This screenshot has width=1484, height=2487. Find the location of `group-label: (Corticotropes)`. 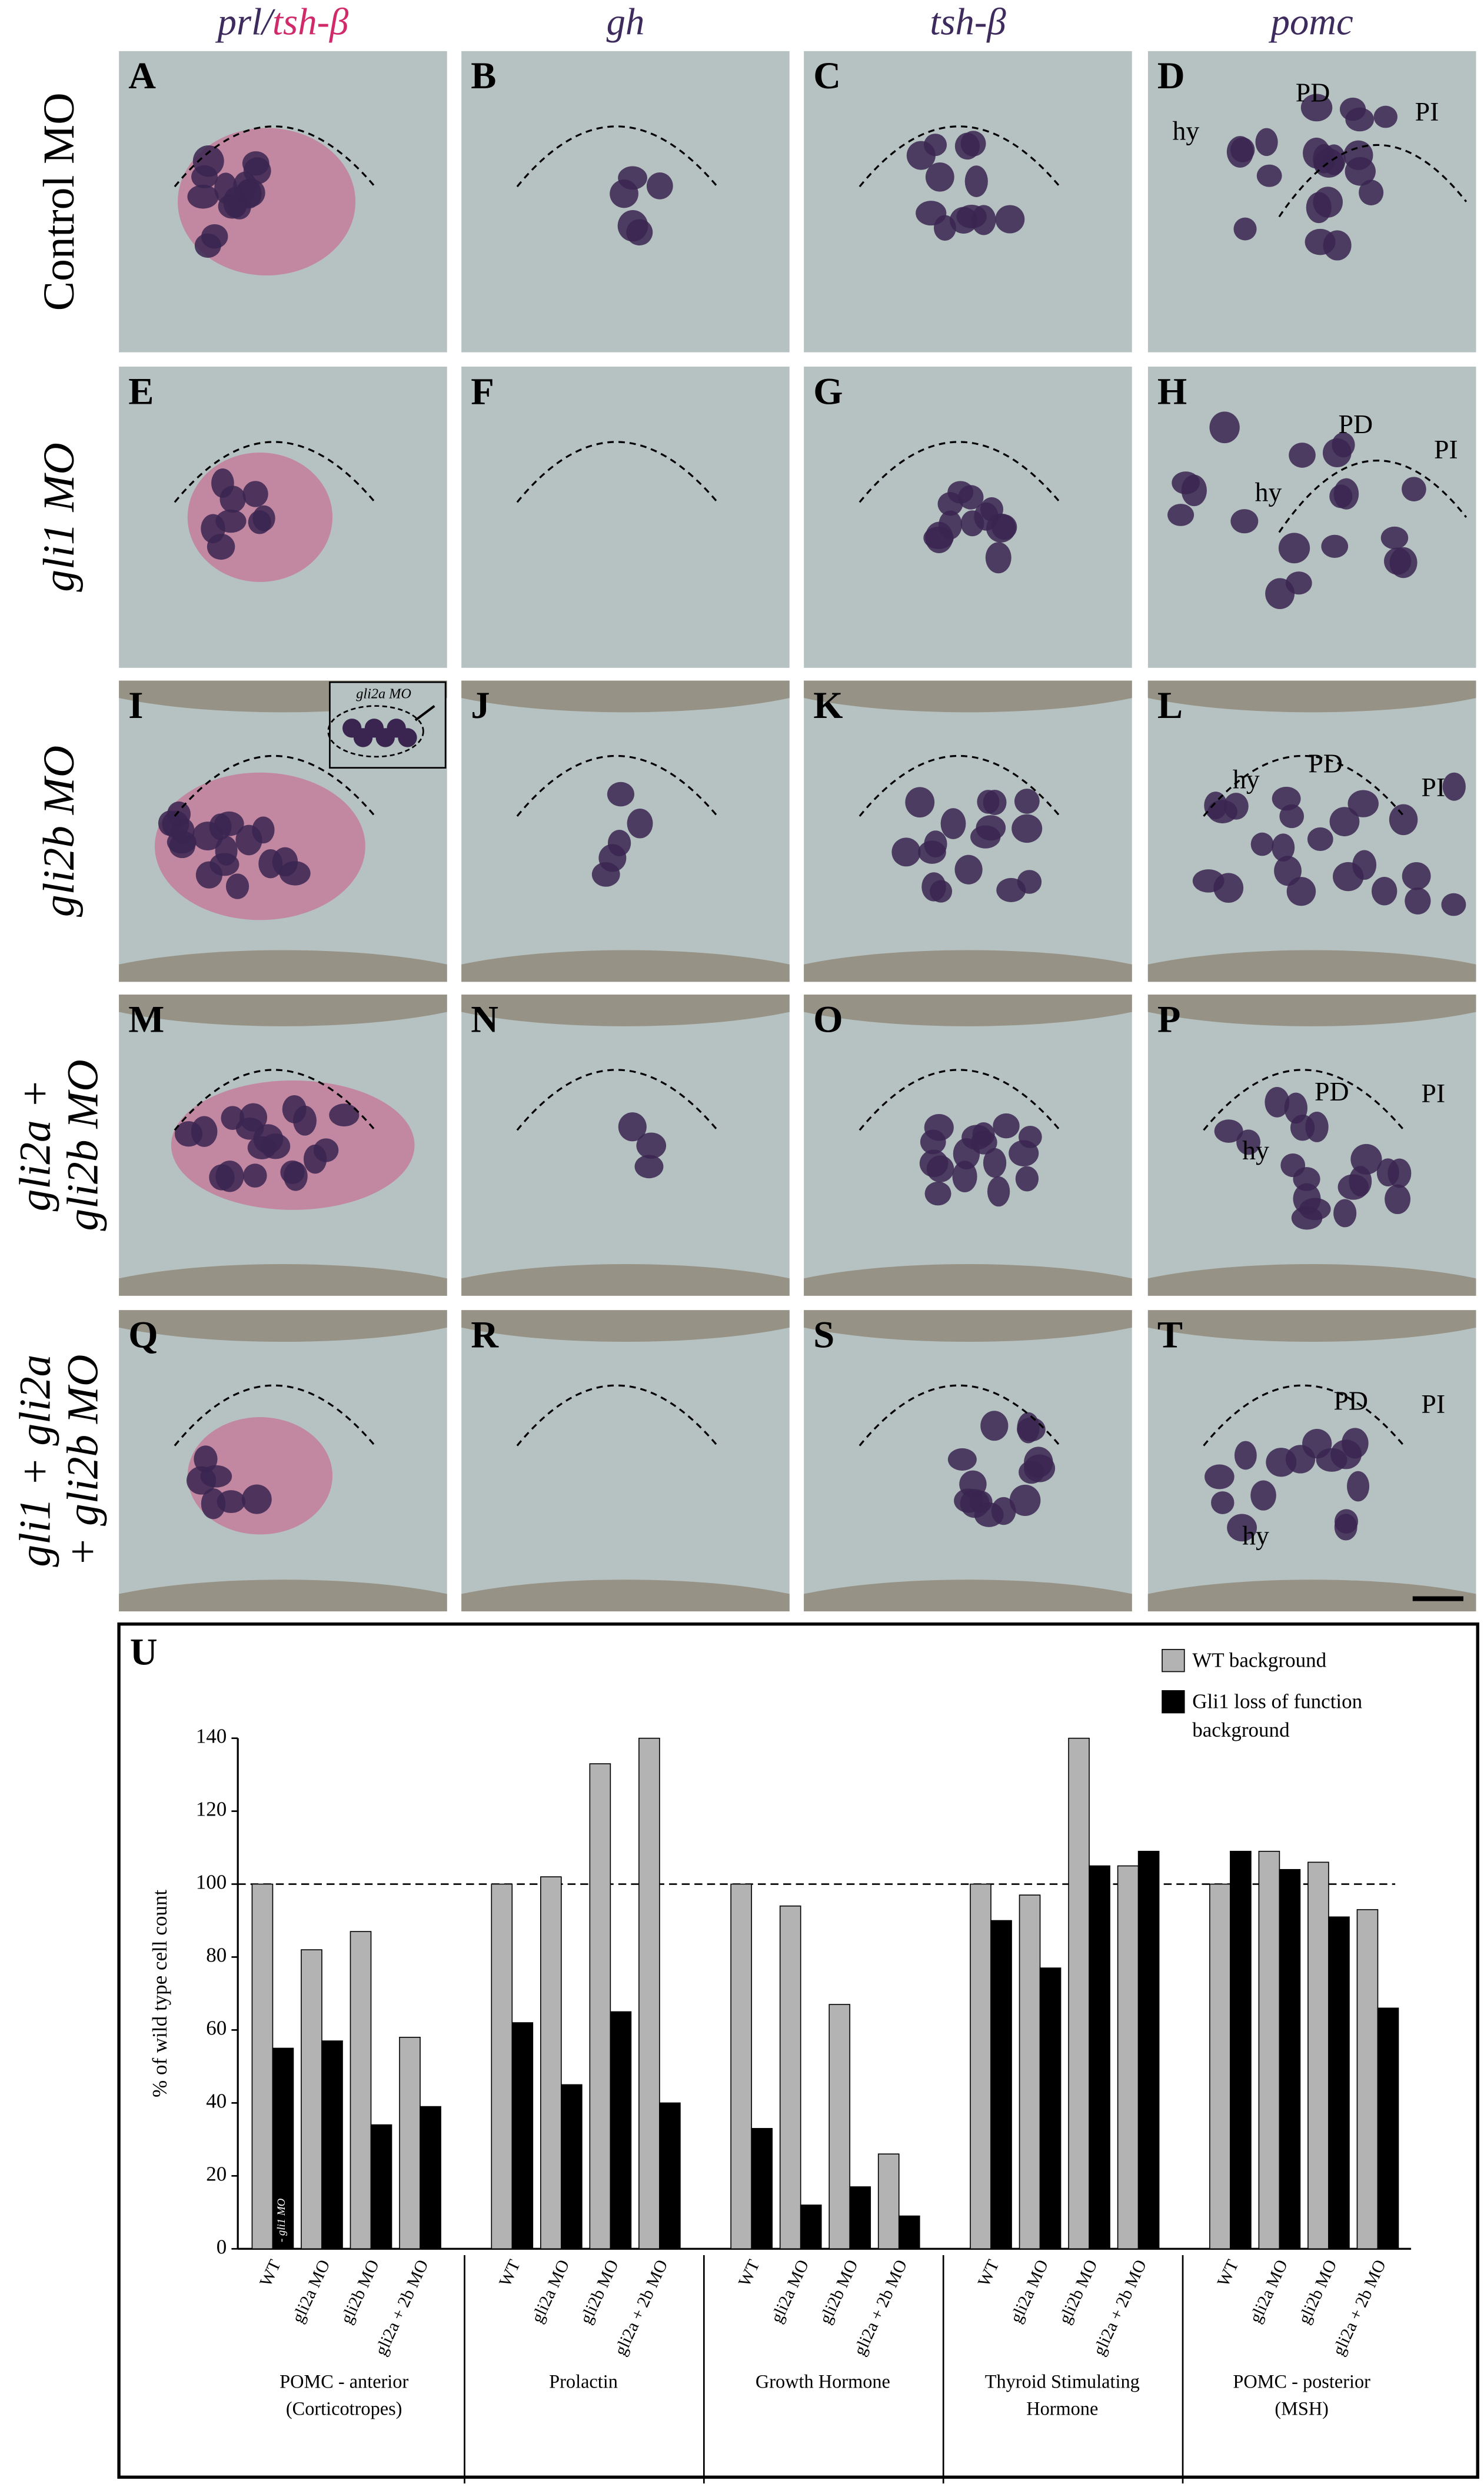

group-label: (Corticotropes) is located at coordinates (344, 2408).